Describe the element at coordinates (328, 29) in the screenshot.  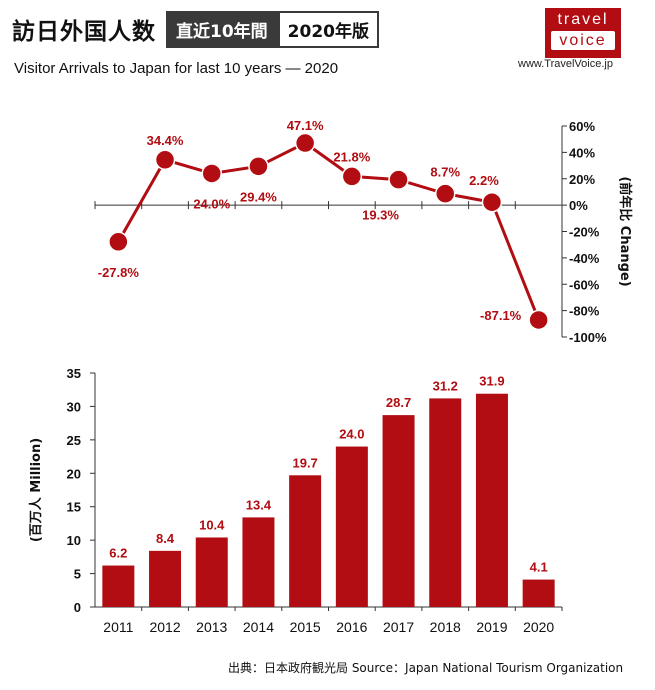
I see `badge-year: 2020年版` at that location.